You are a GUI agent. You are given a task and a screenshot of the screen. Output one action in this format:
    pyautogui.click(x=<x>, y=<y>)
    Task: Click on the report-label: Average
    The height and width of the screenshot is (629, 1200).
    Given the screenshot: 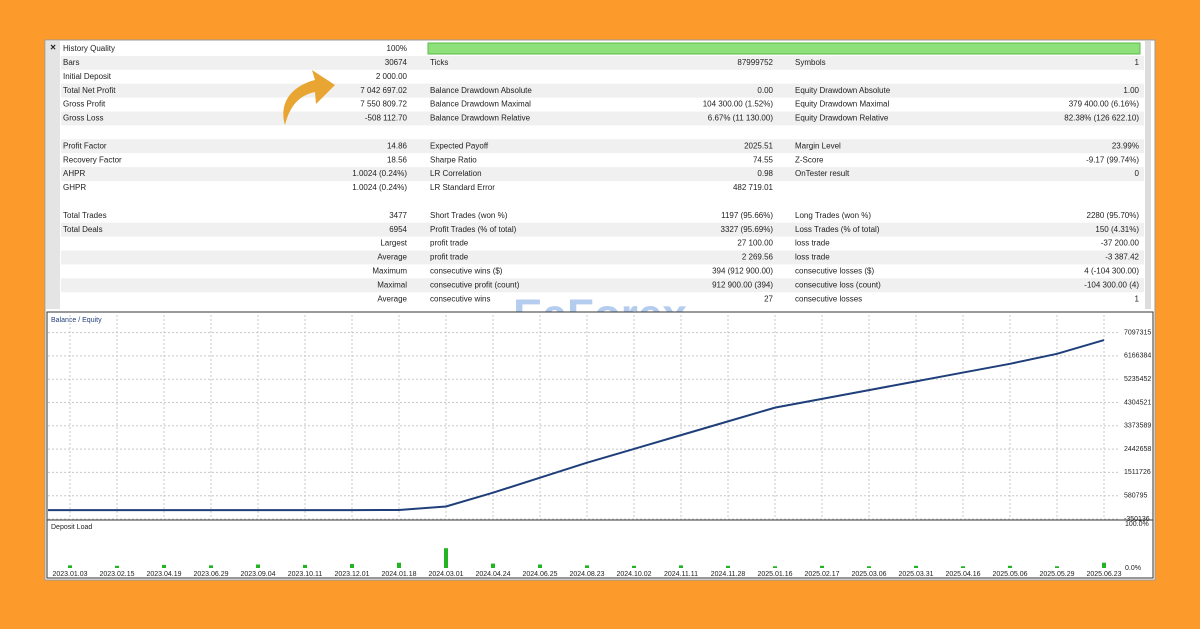 What is the action you would take?
    pyautogui.click(x=392, y=298)
    